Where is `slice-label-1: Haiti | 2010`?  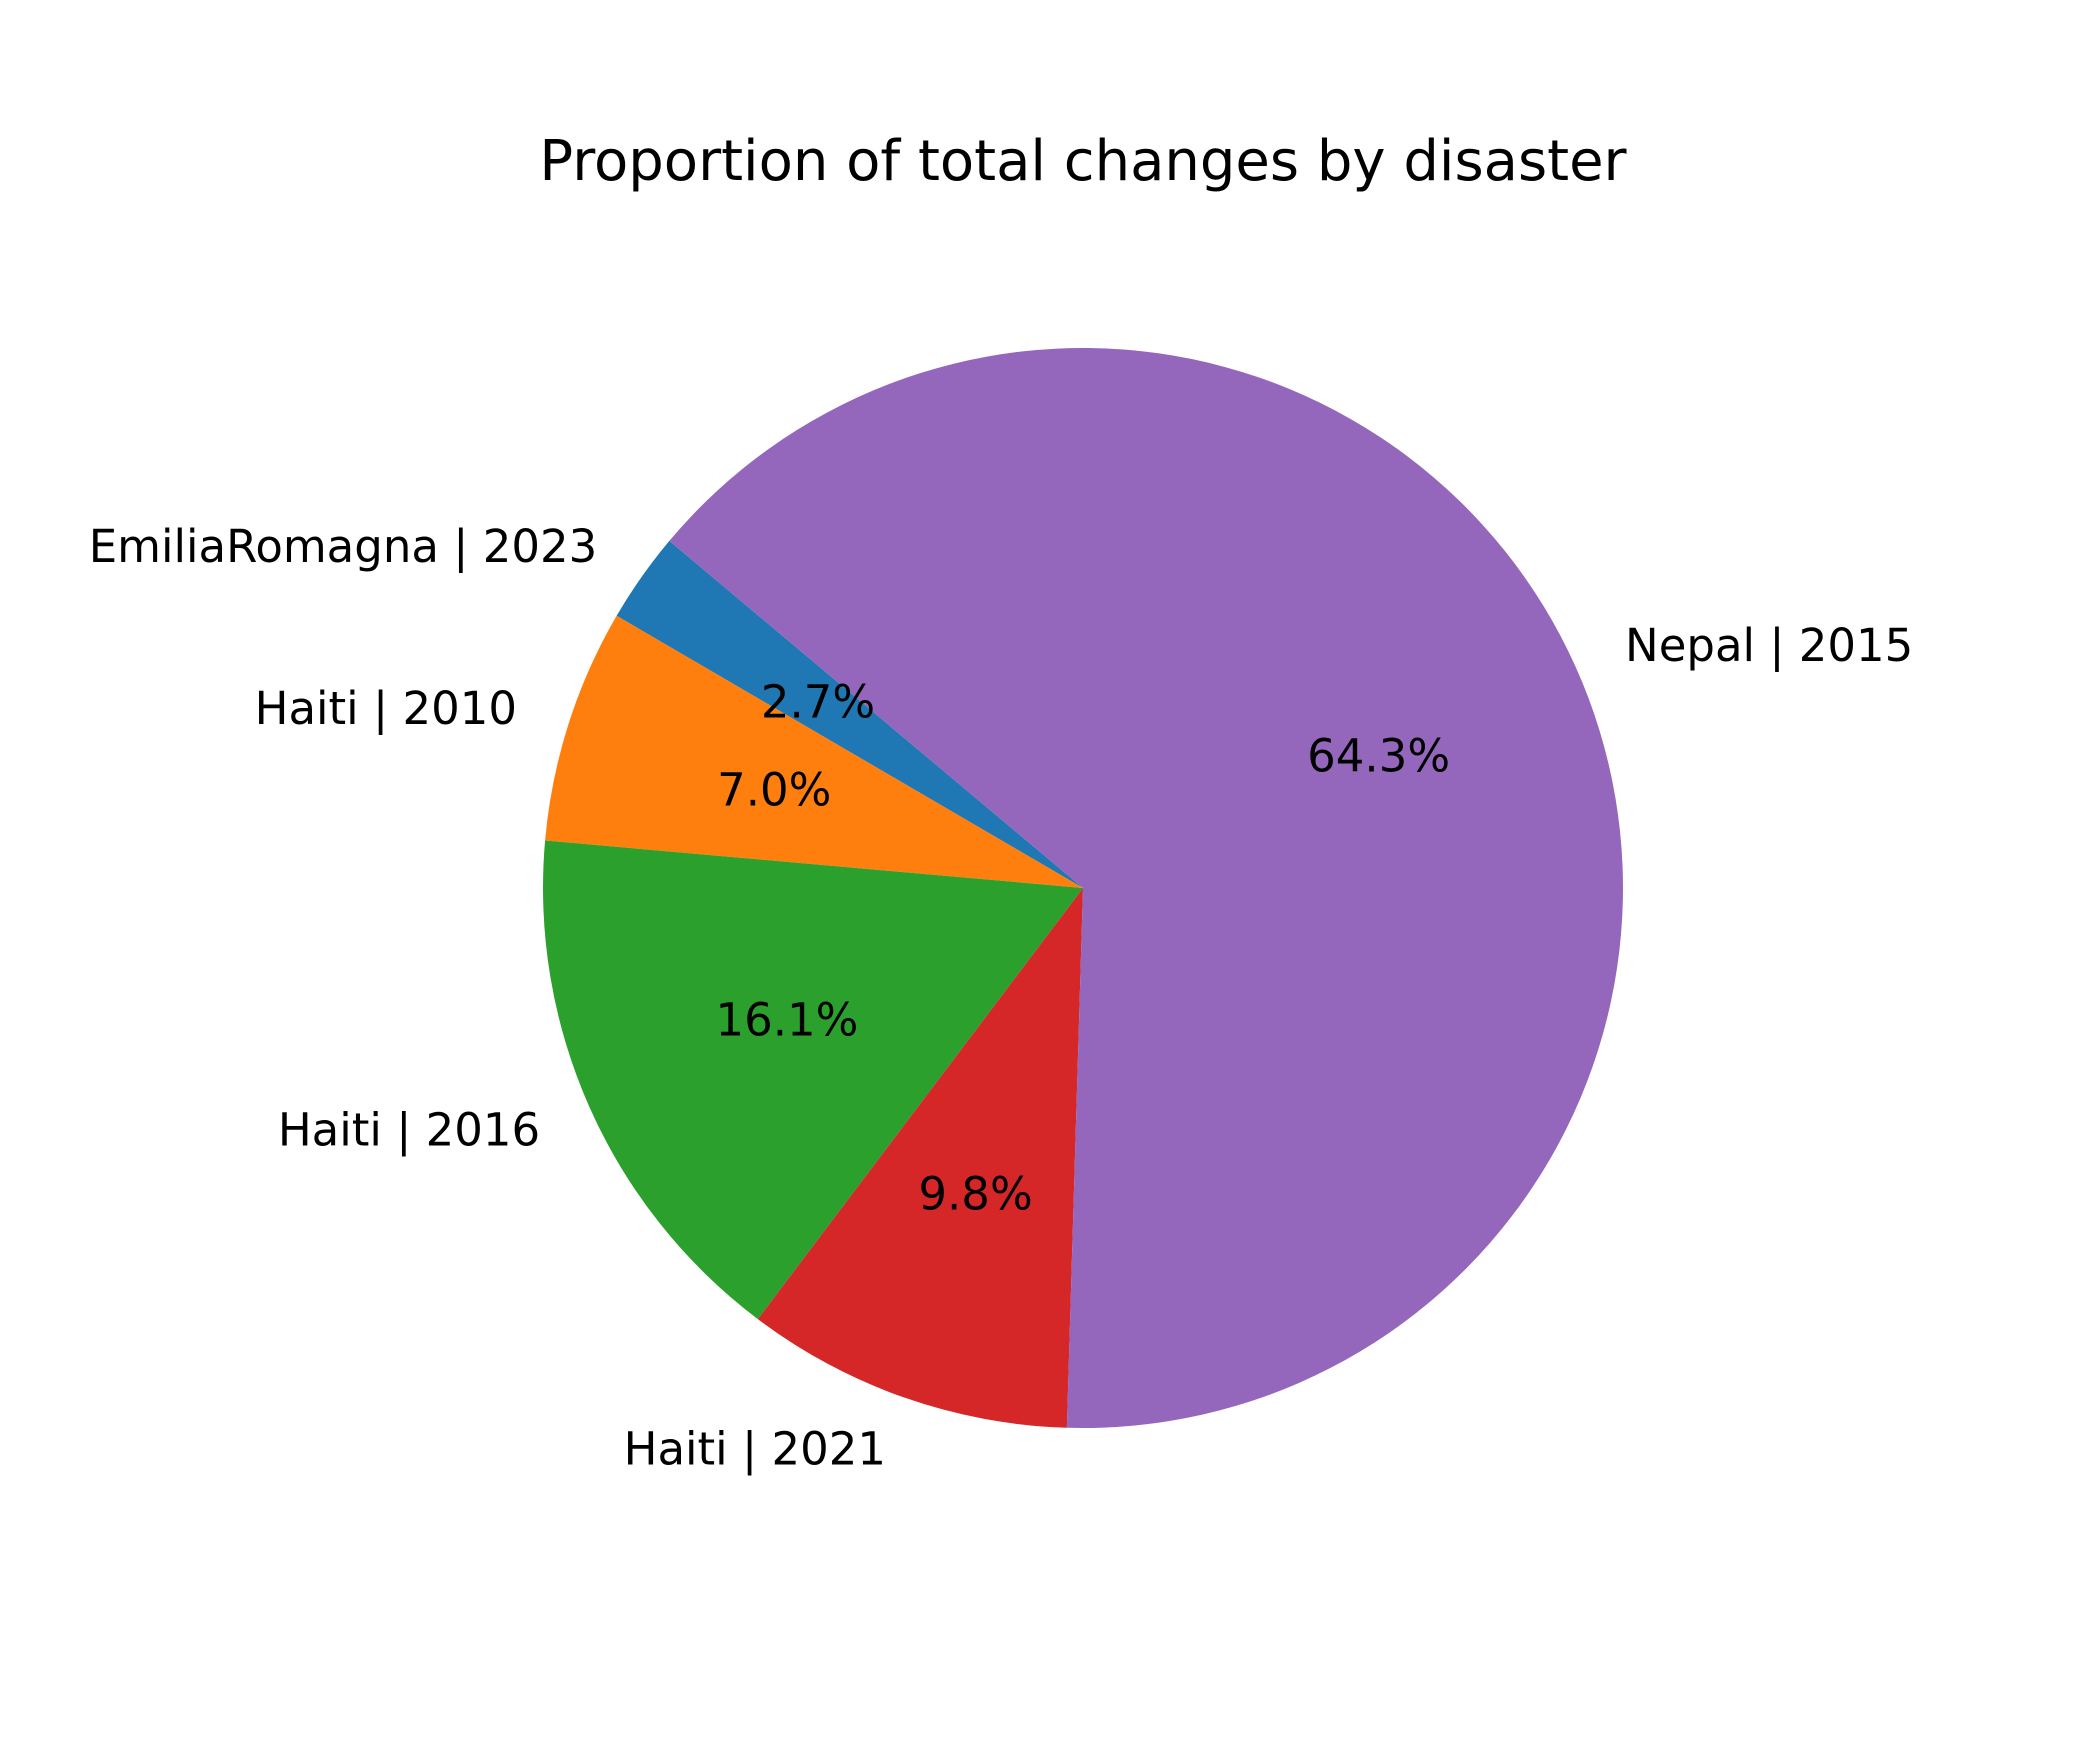
slice-label-1: Haiti | 2010 is located at coordinates (386, 708).